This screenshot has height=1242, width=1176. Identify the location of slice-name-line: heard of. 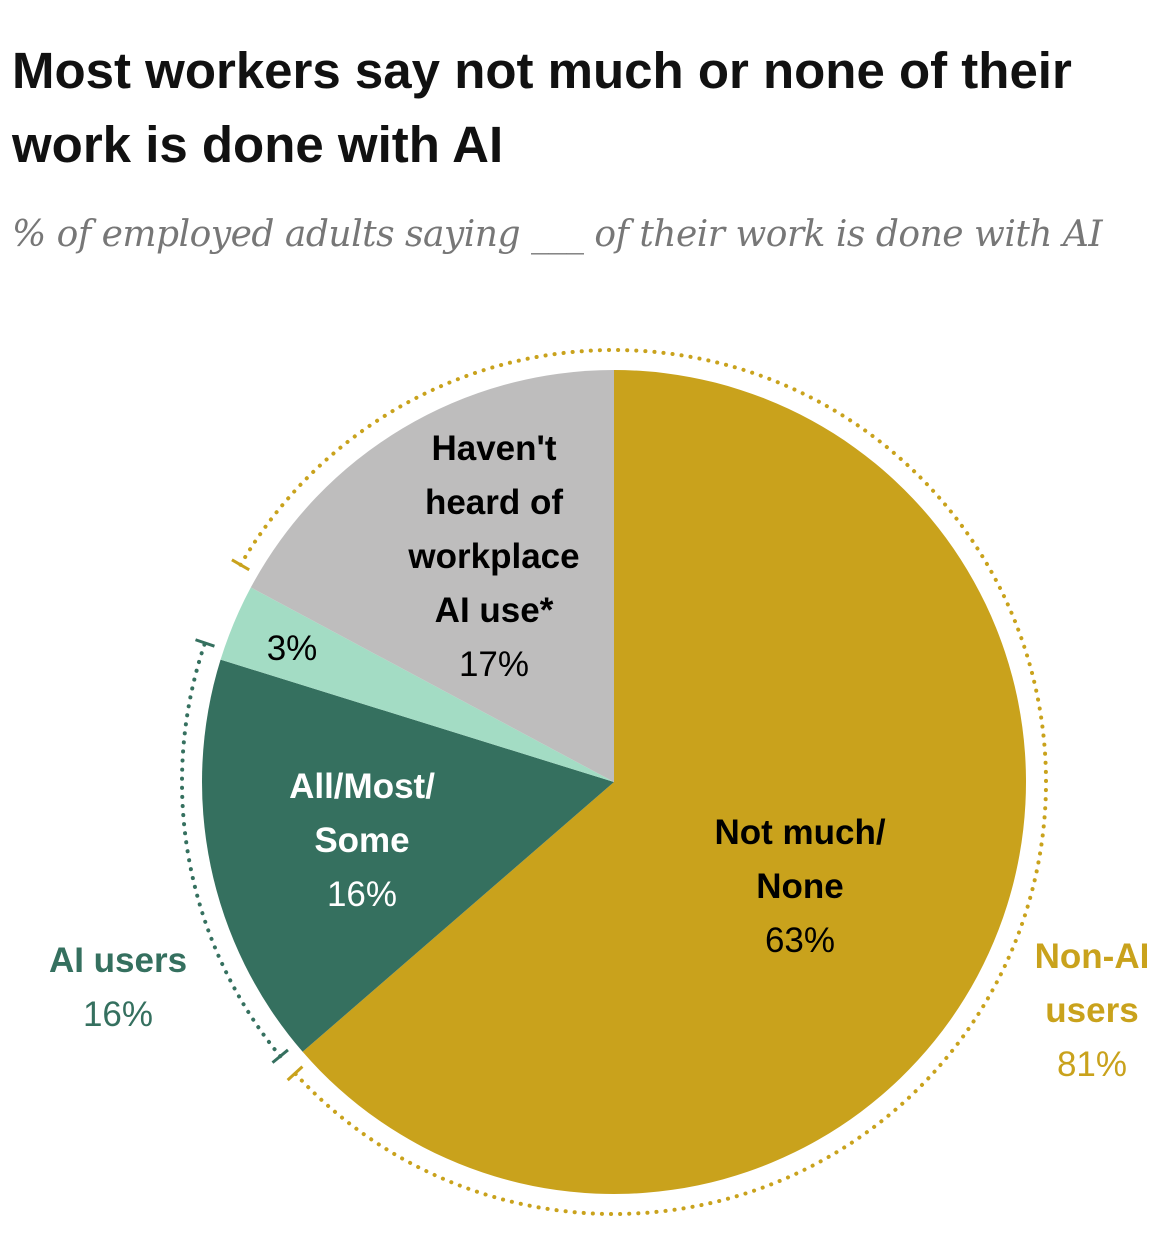
(494, 502).